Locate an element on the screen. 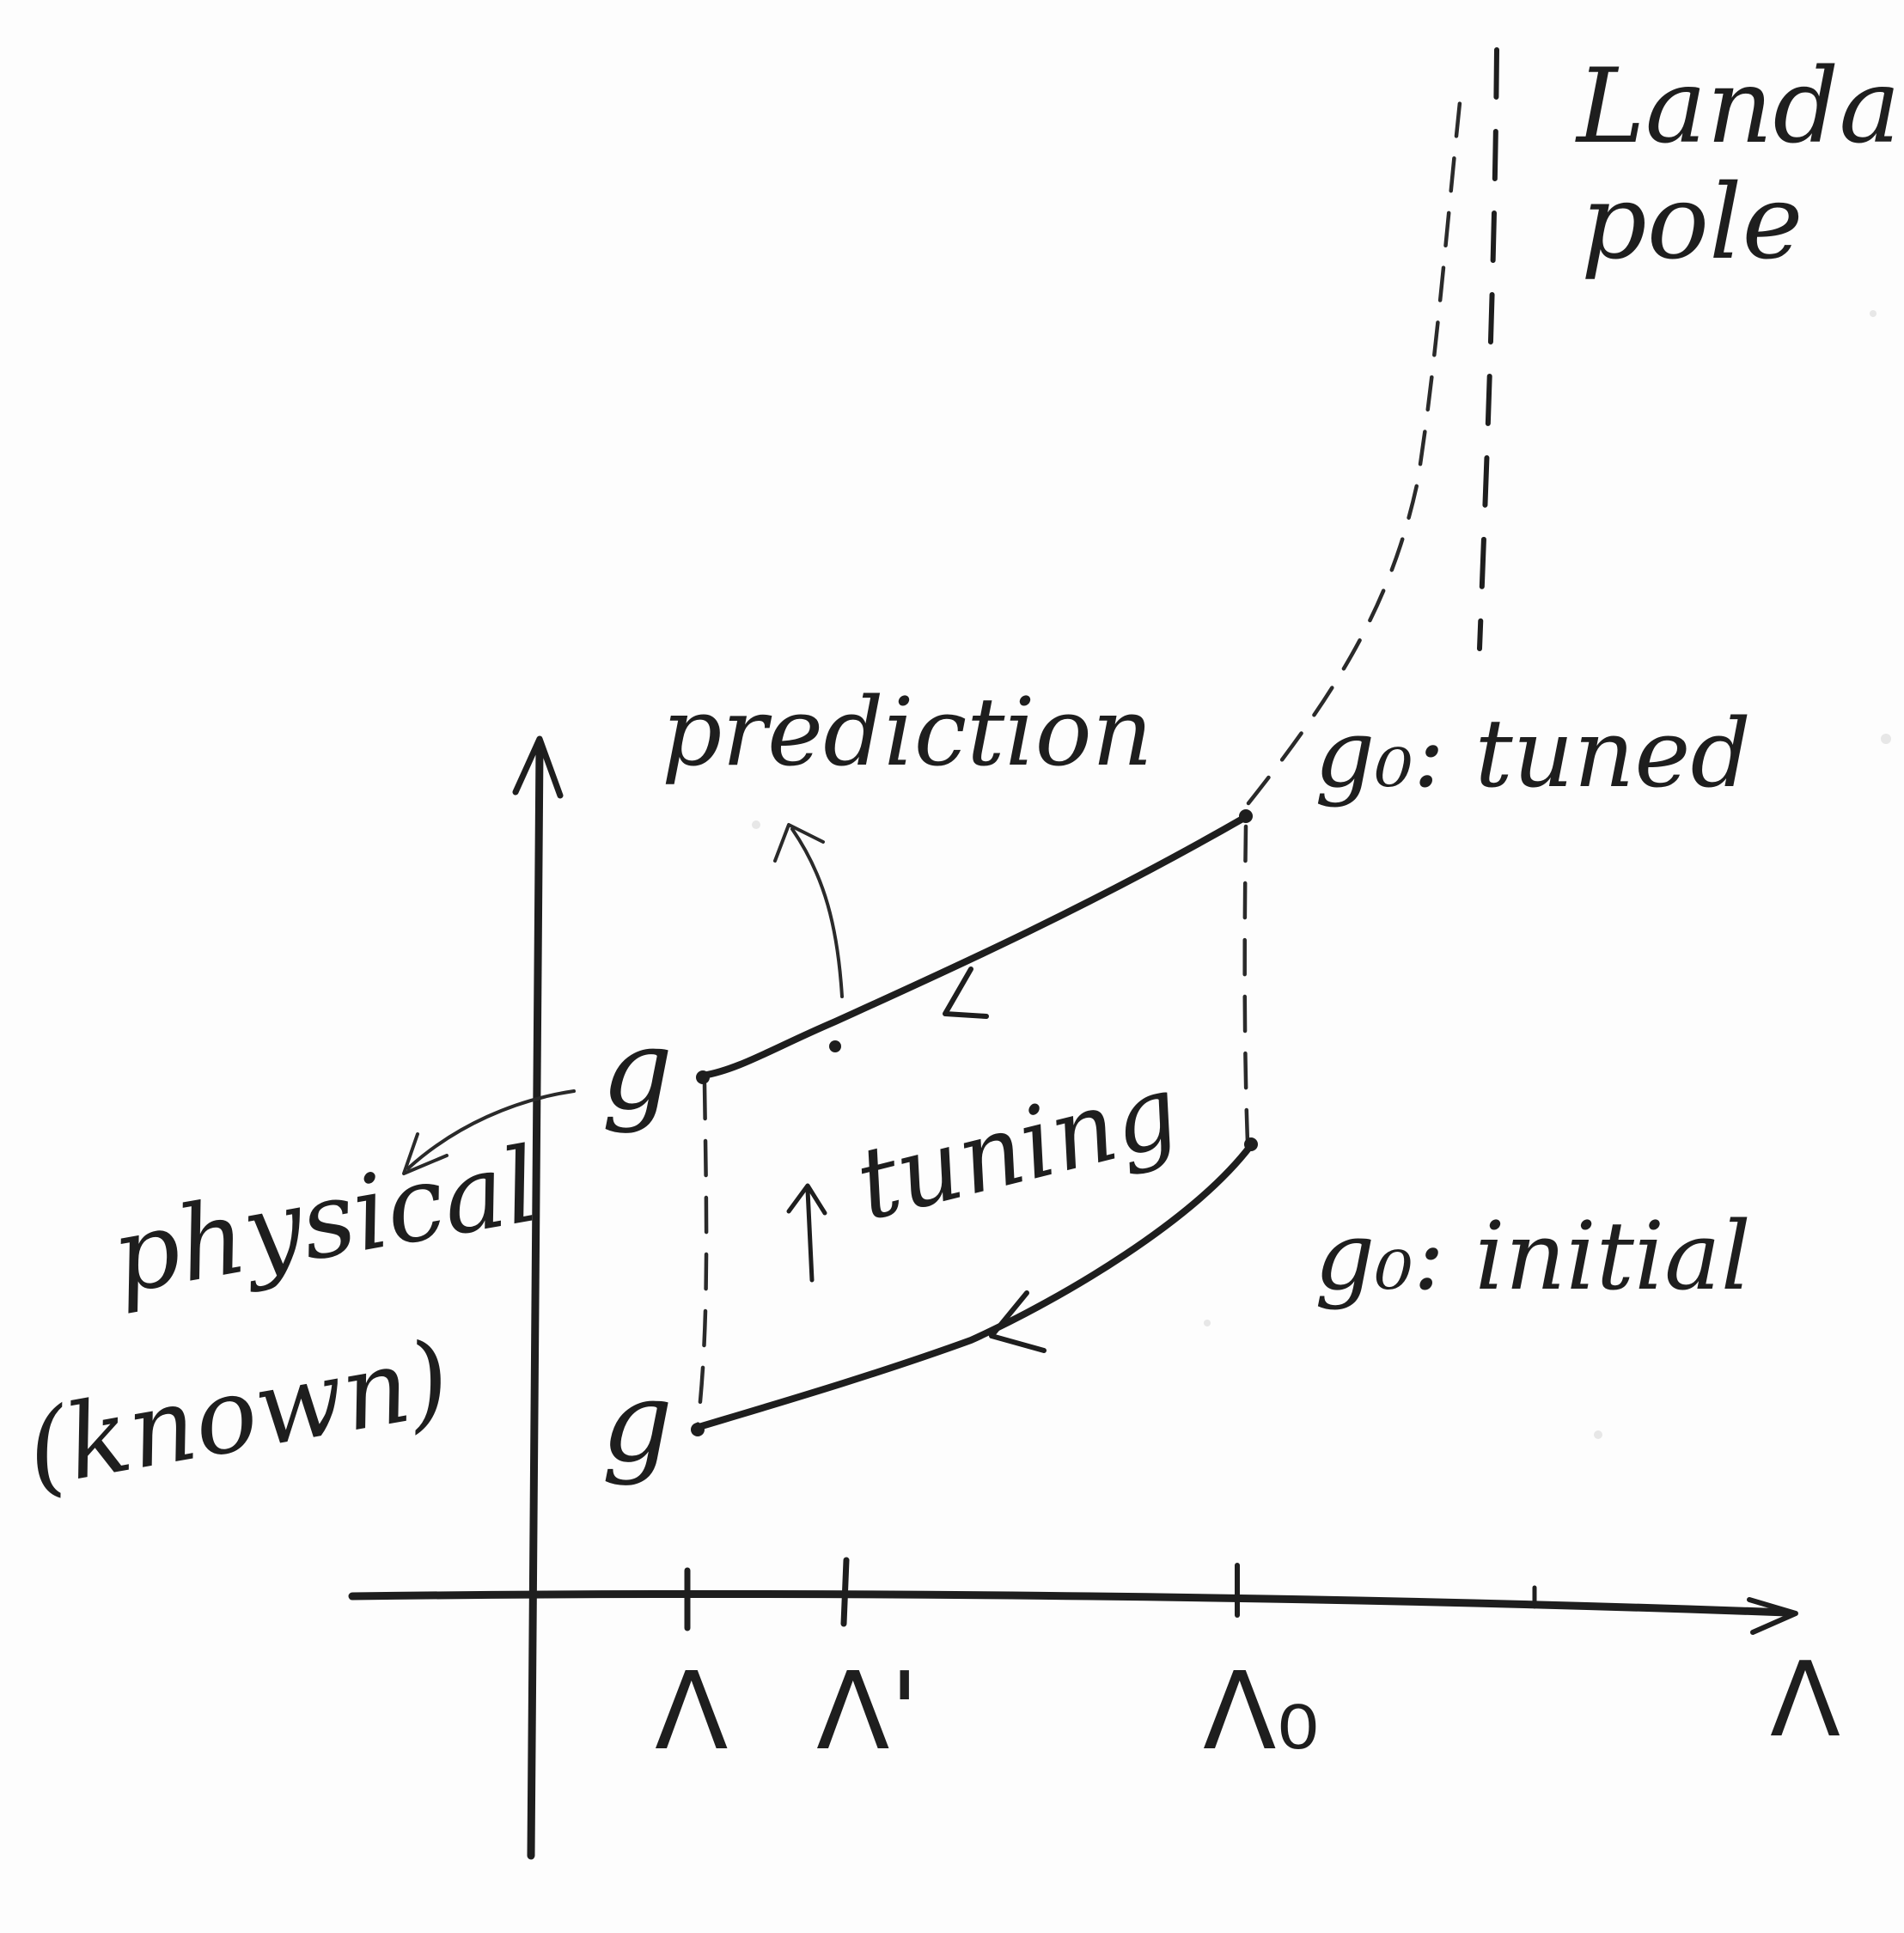  prediction-pointer-head is located at coordinates (799, 843).